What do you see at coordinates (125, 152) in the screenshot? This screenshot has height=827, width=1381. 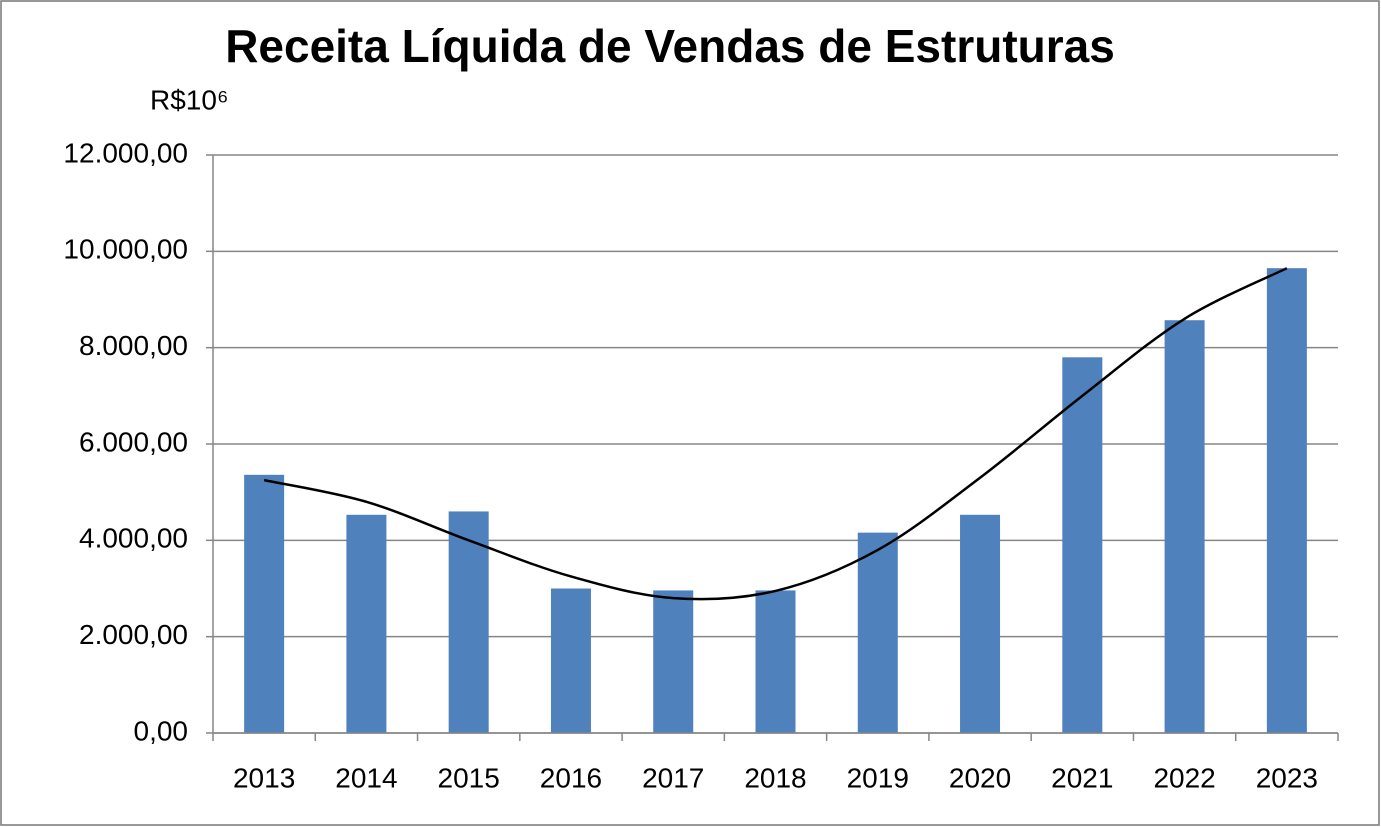 I see `y-tick-label: 12.000,00` at bounding box center [125, 152].